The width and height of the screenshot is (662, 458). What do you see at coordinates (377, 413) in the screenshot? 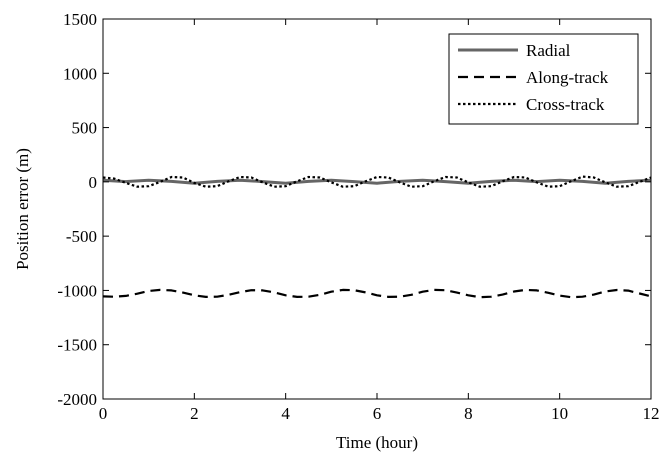
I see `x-tick-label: 6` at bounding box center [377, 413].